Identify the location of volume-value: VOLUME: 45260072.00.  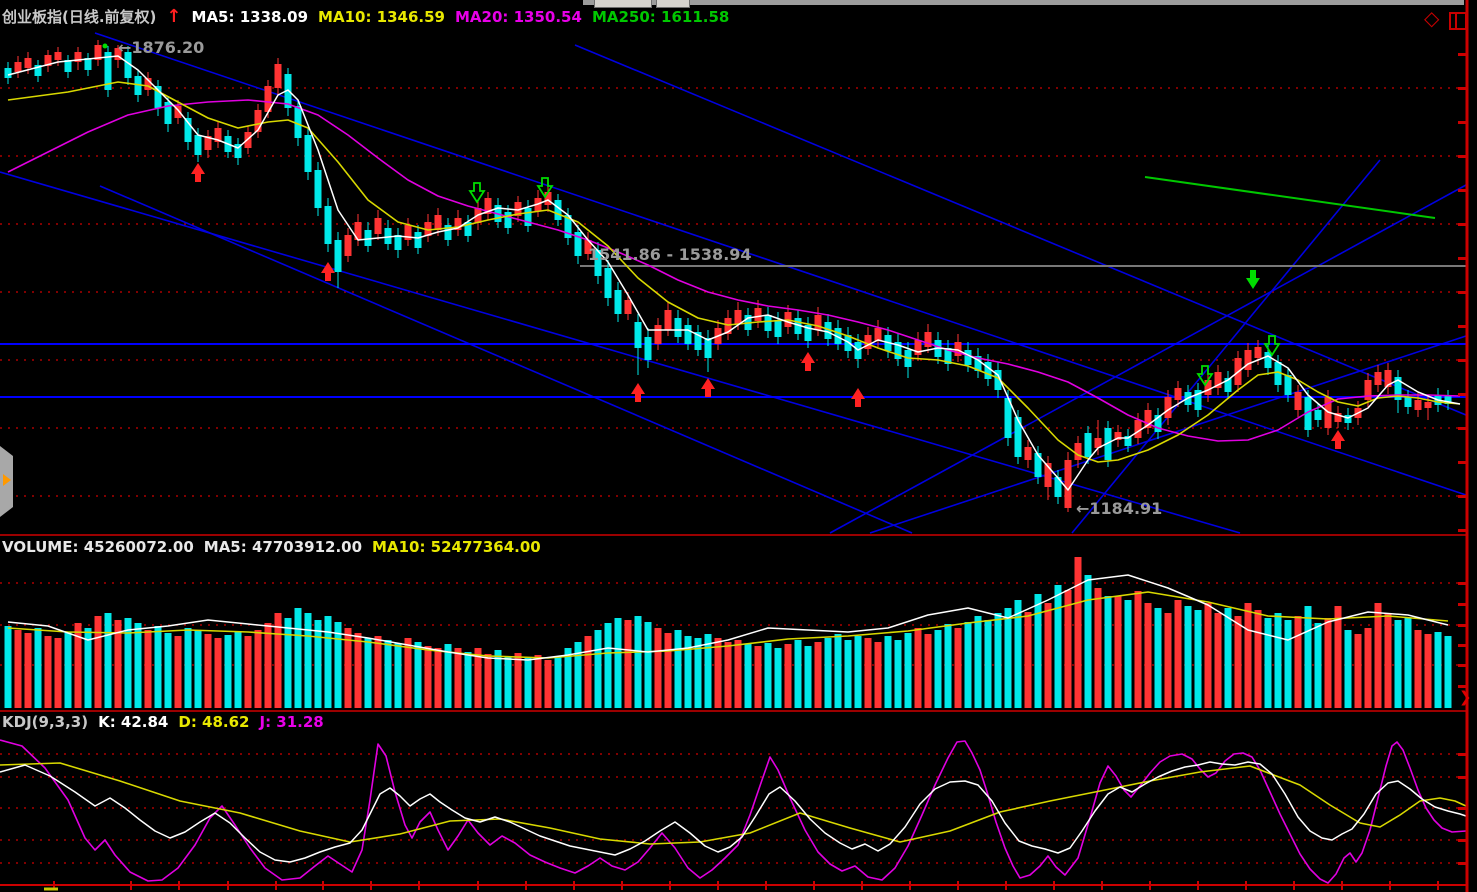
(98, 547).